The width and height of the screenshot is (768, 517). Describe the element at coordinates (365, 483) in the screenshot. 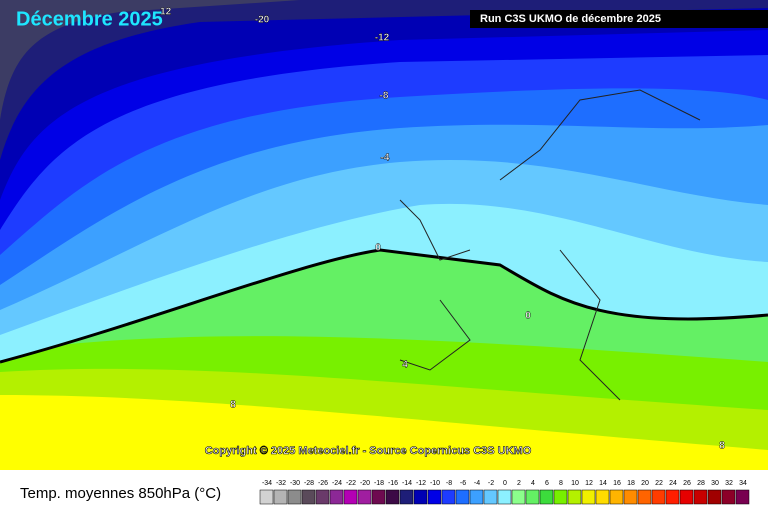

I see `legend-tick: -20` at that location.